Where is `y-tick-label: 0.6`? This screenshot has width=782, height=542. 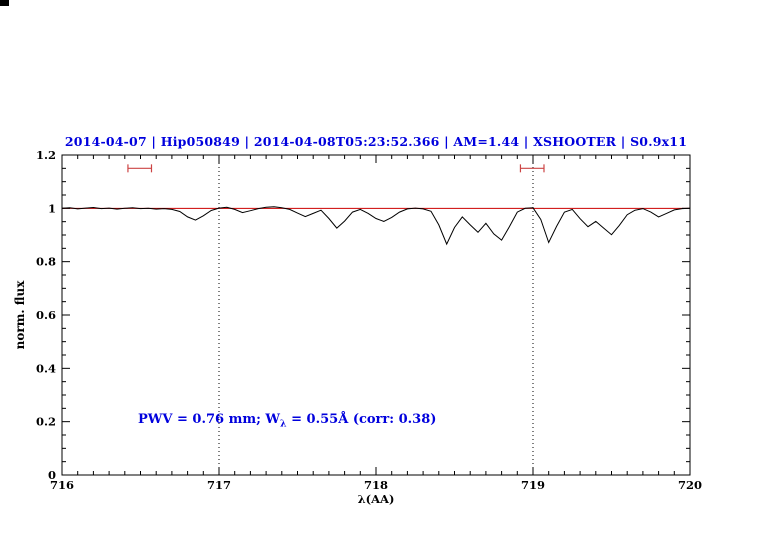 y-tick-label: 0.6 is located at coordinates (46, 315).